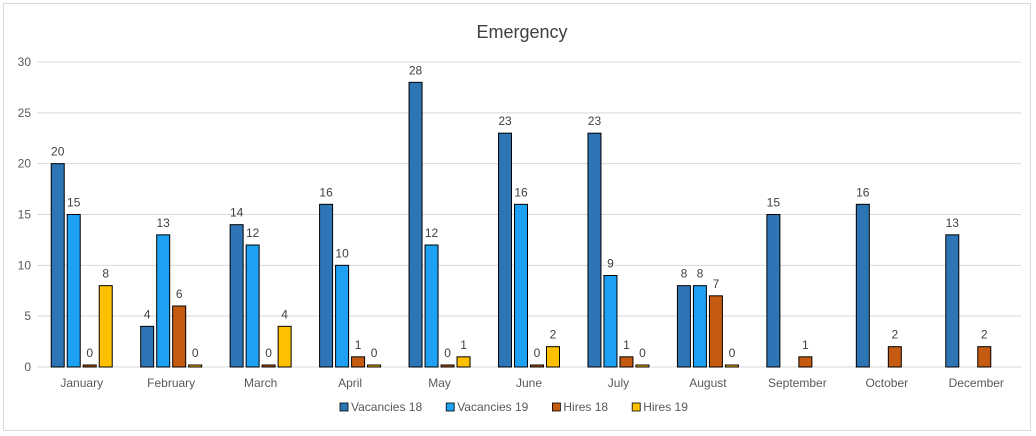 Image resolution: width=1036 pixels, height=436 pixels. What do you see at coordinates (585, 407) in the screenshot?
I see `legend-label: Hires 18` at bounding box center [585, 407].